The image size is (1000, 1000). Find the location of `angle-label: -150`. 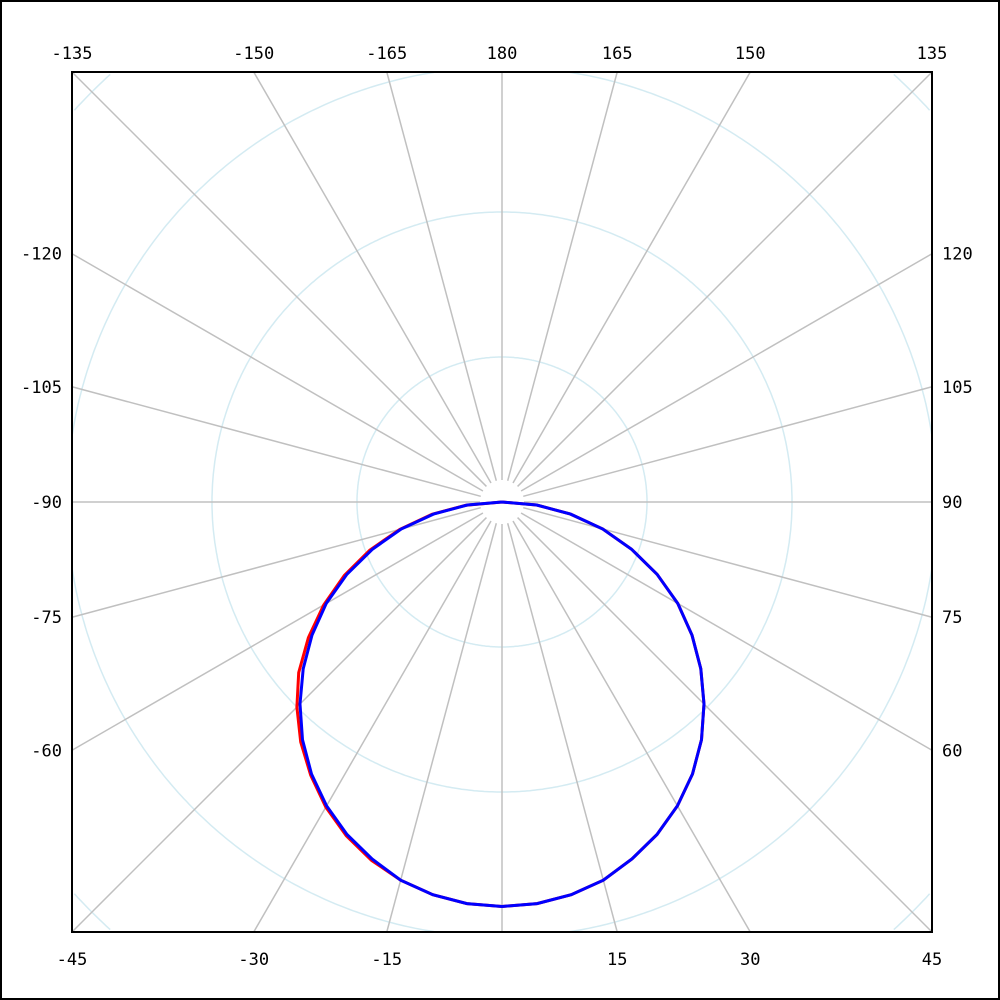

angle-label: -150 is located at coordinates (253, 54).